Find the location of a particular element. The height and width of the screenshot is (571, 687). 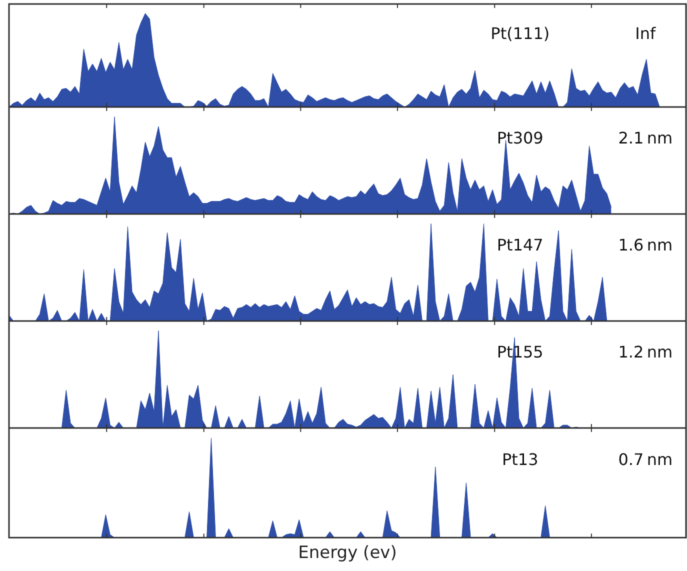

annotation: 0.7 nm is located at coordinates (645, 460).